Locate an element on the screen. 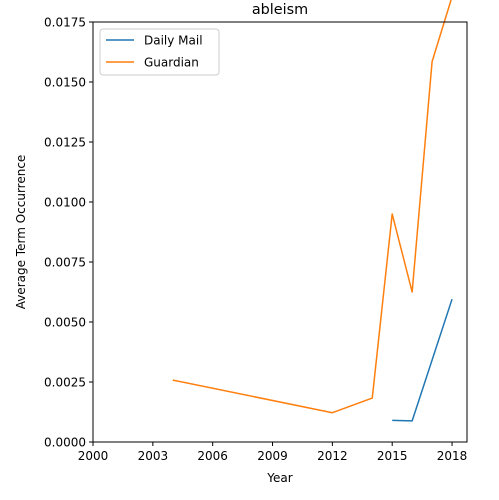  x-tick-label: 2012 is located at coordinates (332, 456).